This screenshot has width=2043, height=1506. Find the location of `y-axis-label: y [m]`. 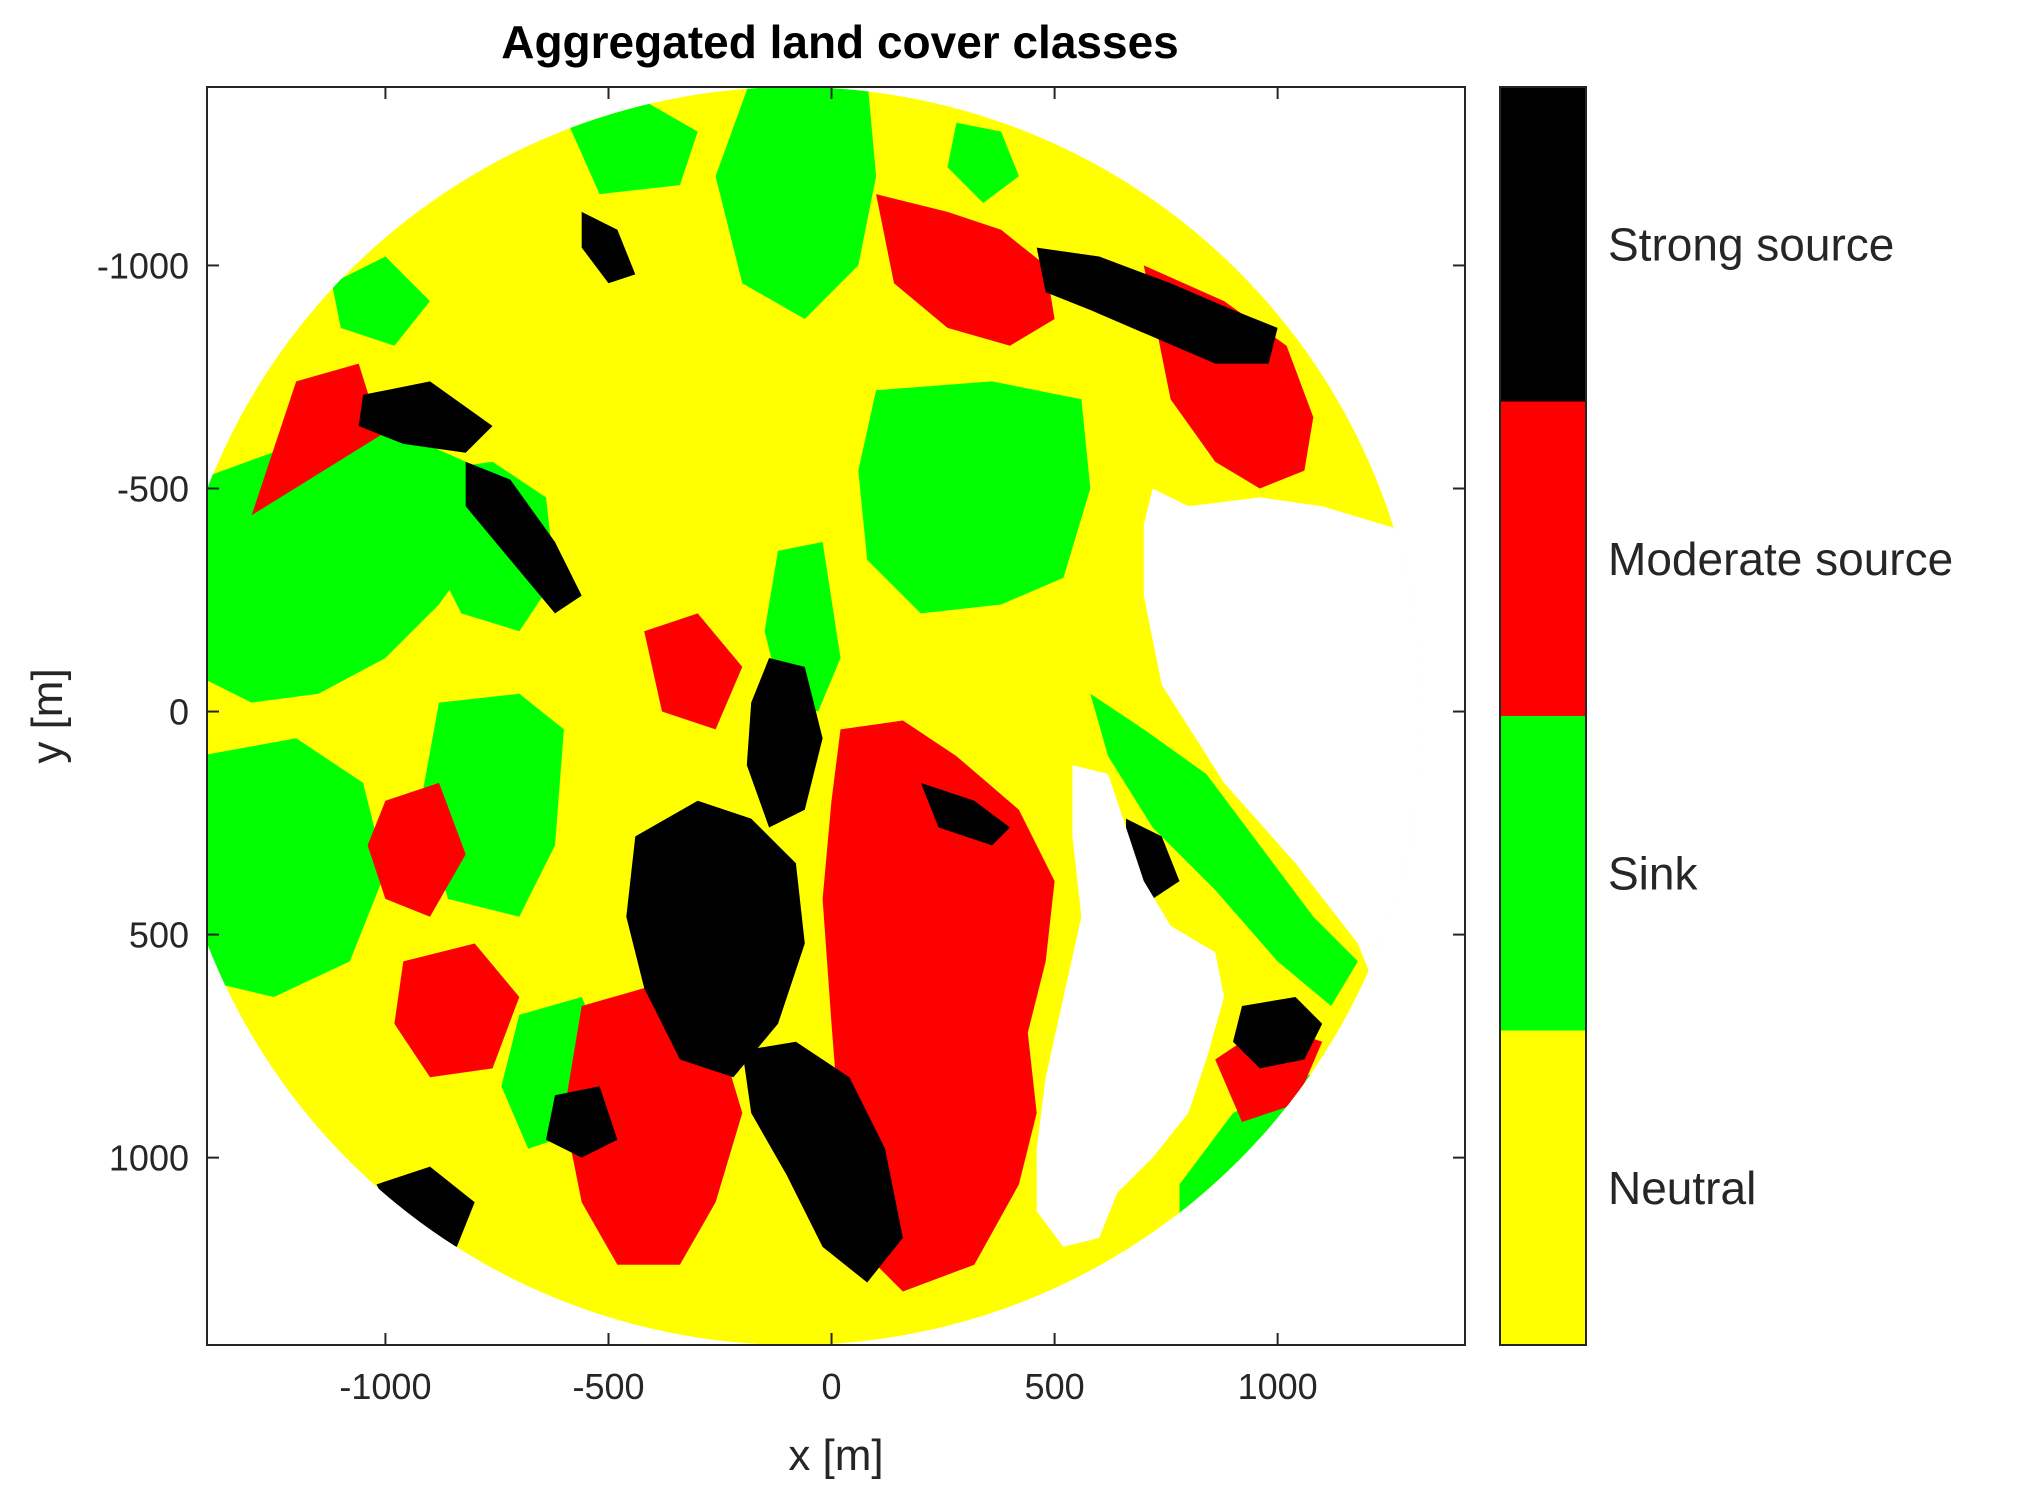

y-axis-label: y [m] is located at coordinates (47, 715).